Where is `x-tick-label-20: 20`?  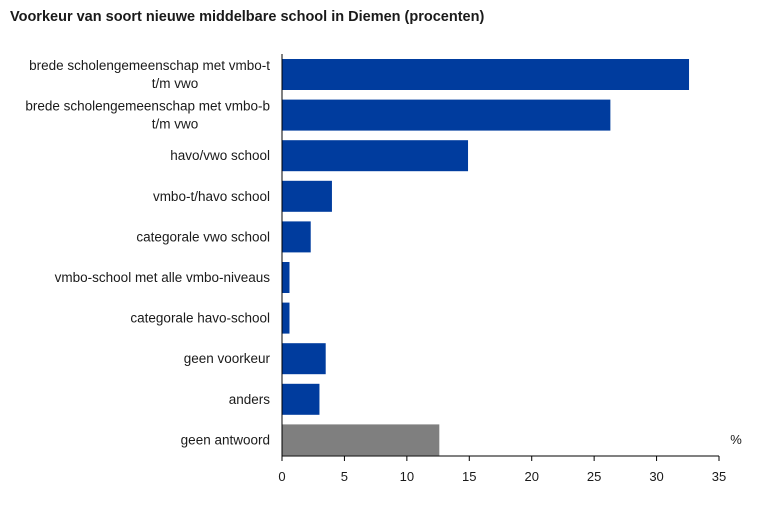 x-tick-label-20: 20 is located at coordinates (531, 476).